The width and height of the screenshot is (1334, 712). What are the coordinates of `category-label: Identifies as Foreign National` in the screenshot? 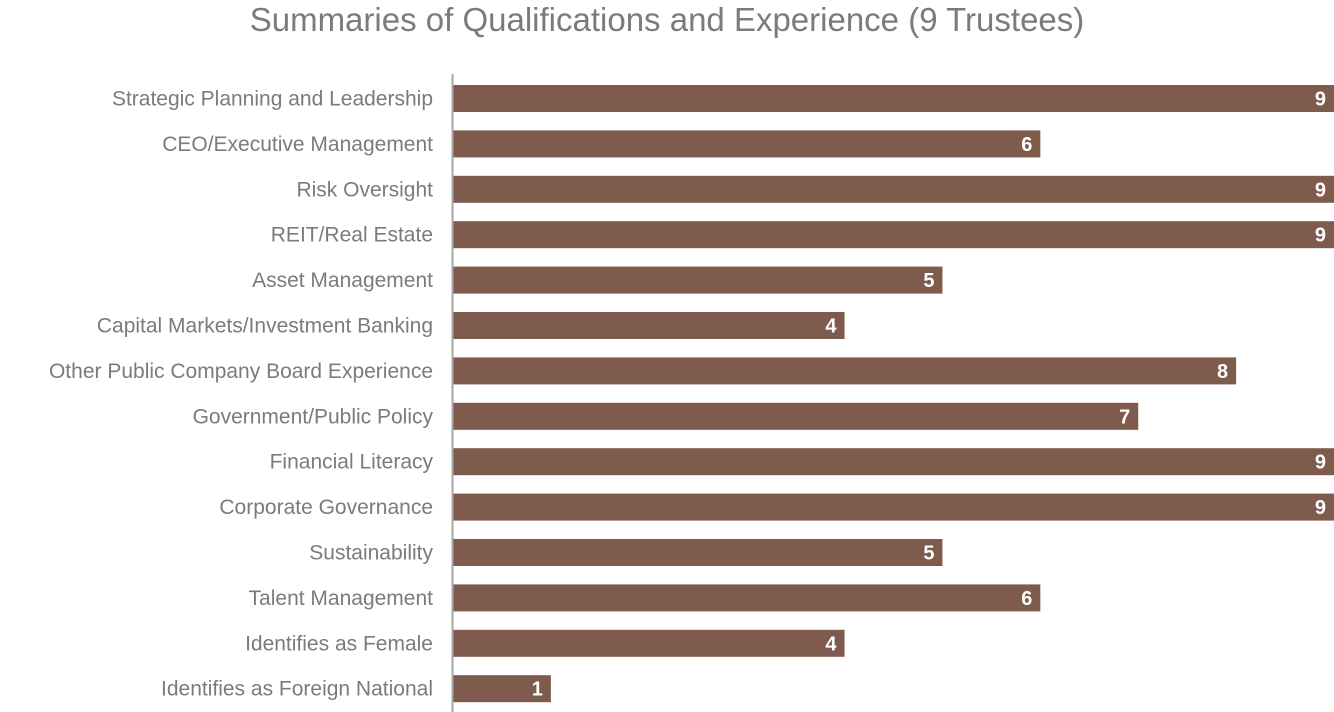 It's located at (297, 689).